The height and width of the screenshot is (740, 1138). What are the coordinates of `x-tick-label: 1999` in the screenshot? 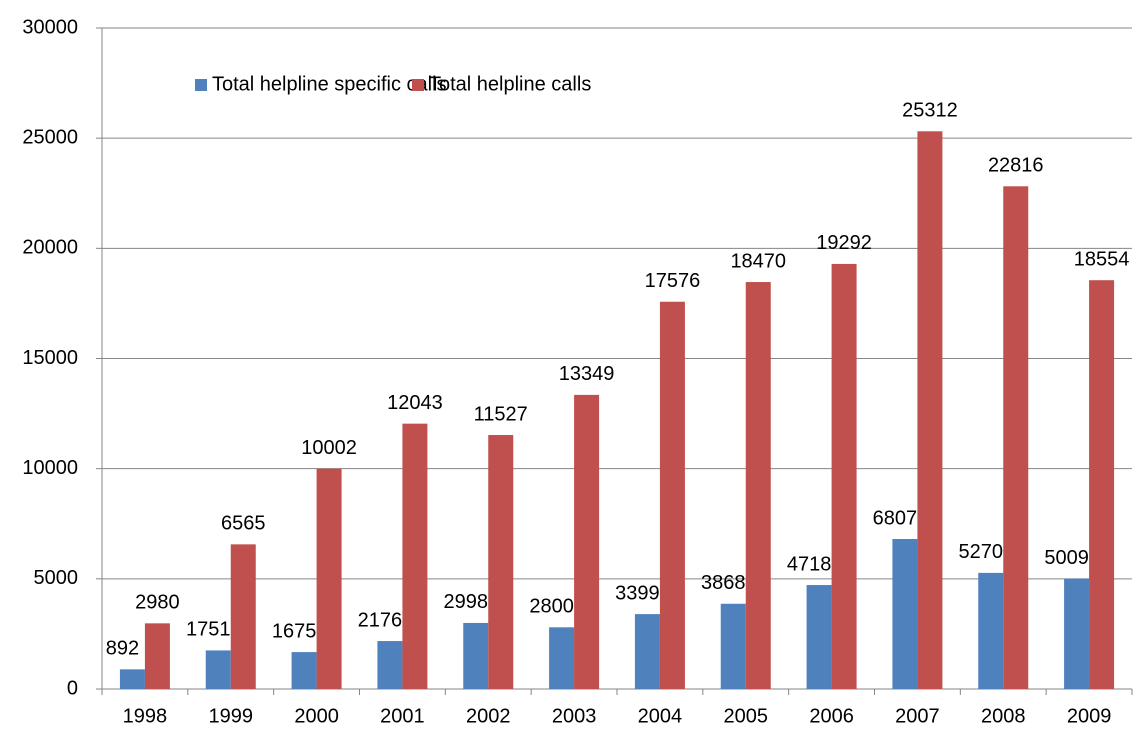 It's located at (231, 716).